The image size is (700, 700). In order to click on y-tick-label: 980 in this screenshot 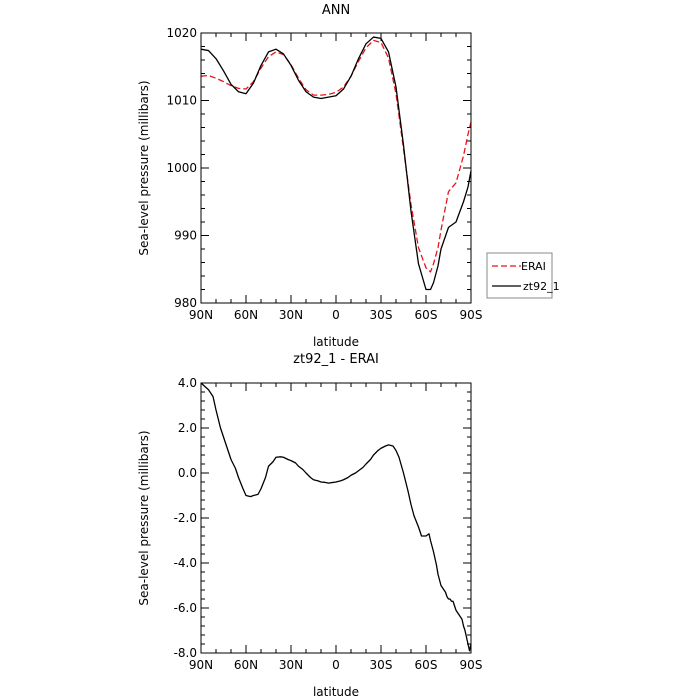, I will do `click(185, 303)`.